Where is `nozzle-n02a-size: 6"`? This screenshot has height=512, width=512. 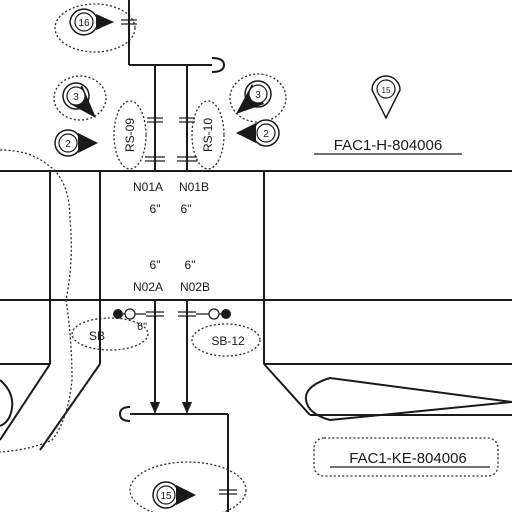 nozzle-n02a-size: 6" is located at coordinates (155, 265).